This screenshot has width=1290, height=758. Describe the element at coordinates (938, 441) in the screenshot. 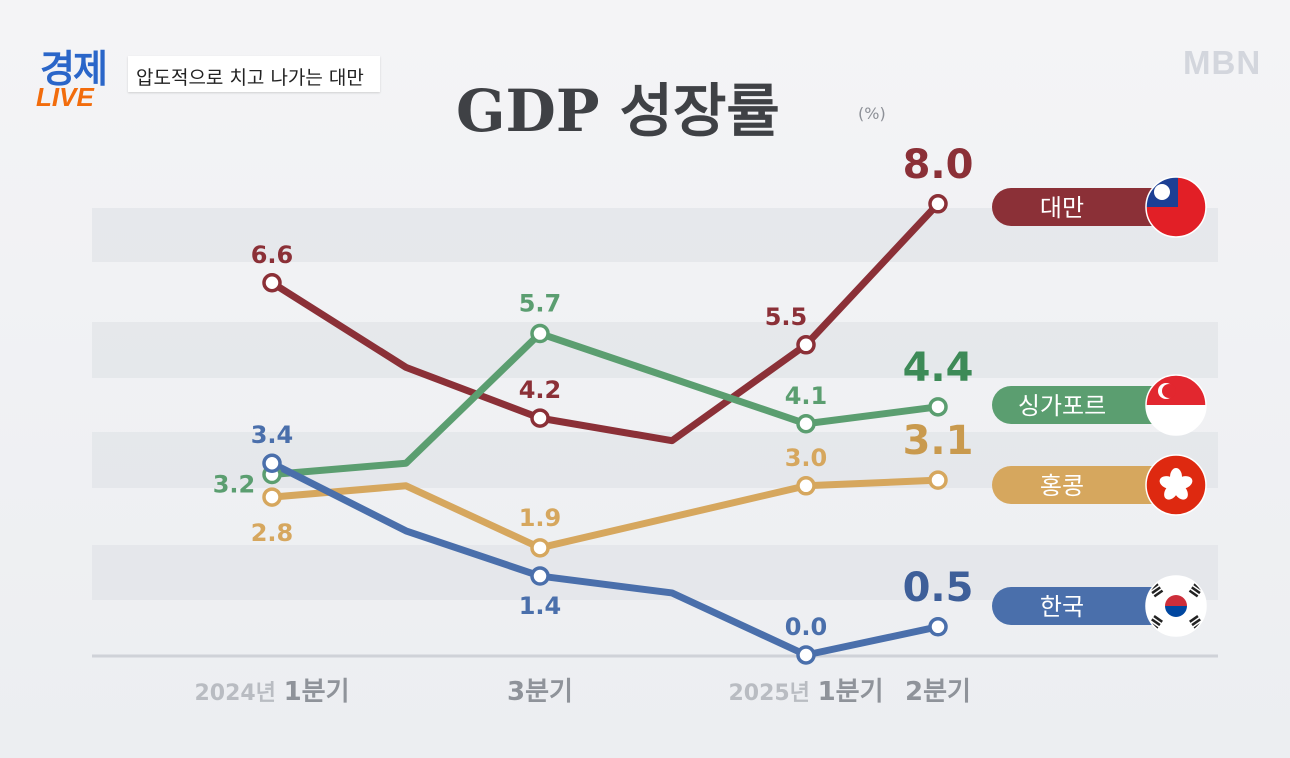

I see `data-label: 3.1` at that location.